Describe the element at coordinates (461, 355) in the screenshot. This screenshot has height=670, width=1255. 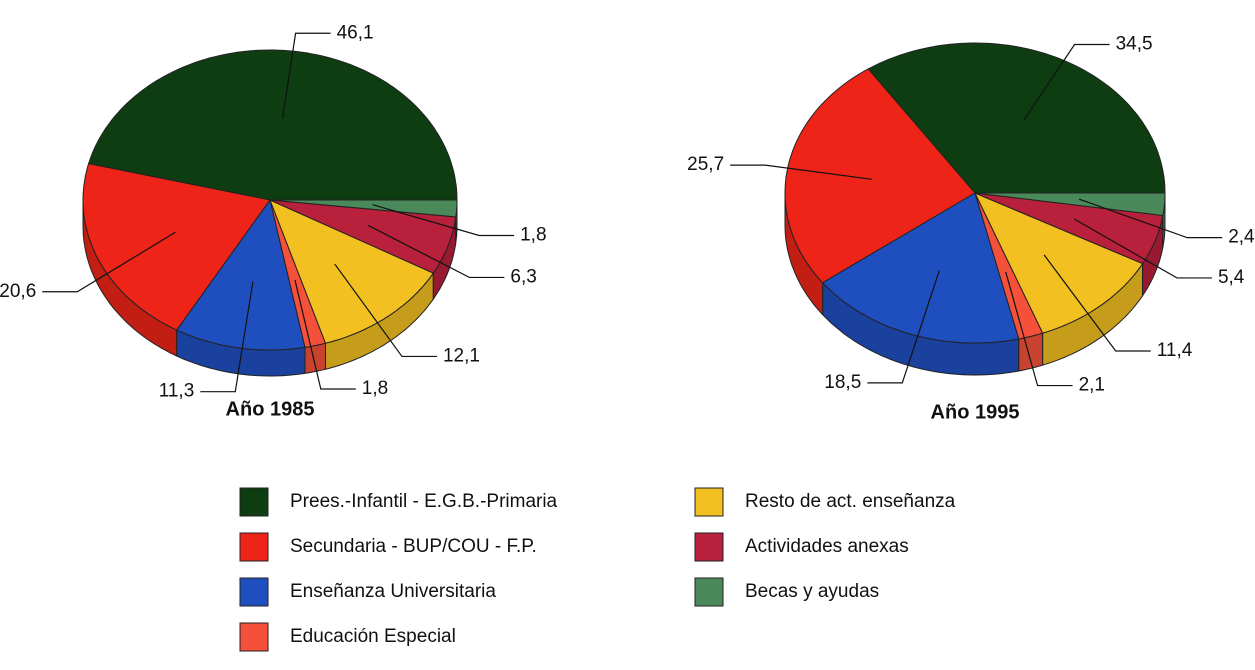
I see `data-label: 12,1` at that location.